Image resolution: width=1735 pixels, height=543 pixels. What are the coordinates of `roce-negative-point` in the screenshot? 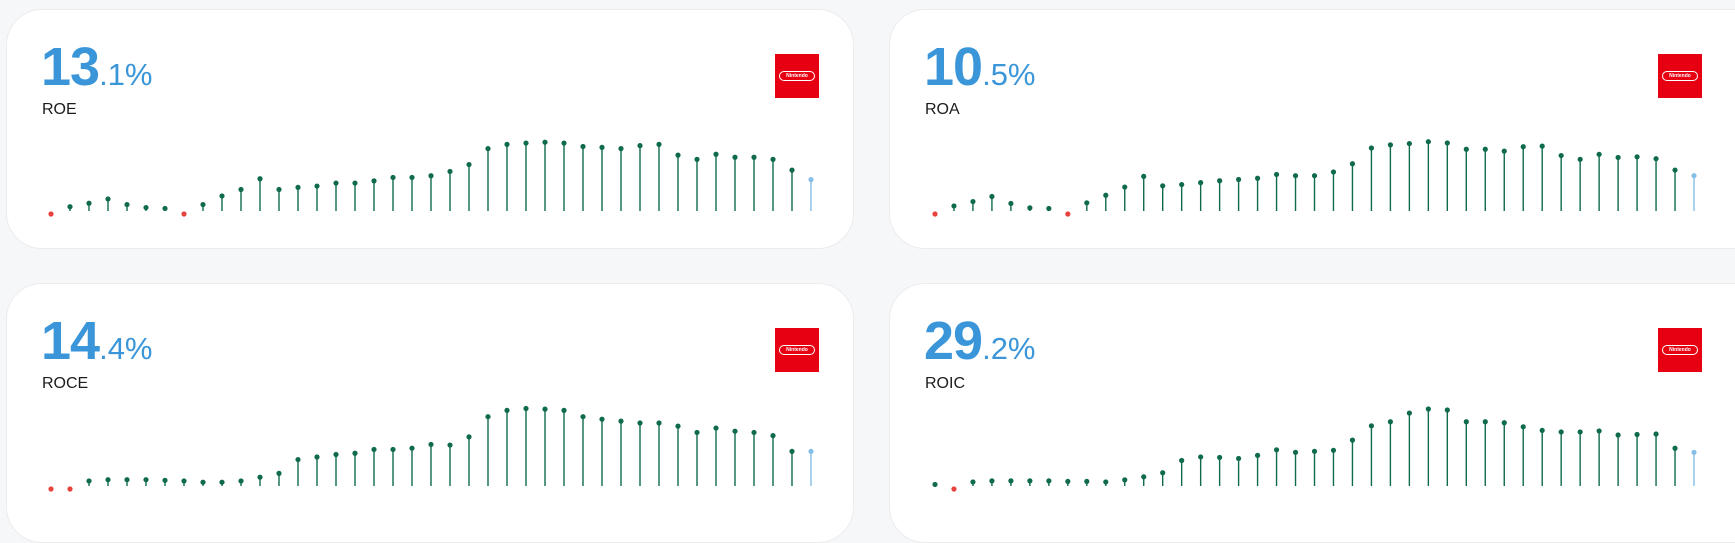 It's located at (51, 489).